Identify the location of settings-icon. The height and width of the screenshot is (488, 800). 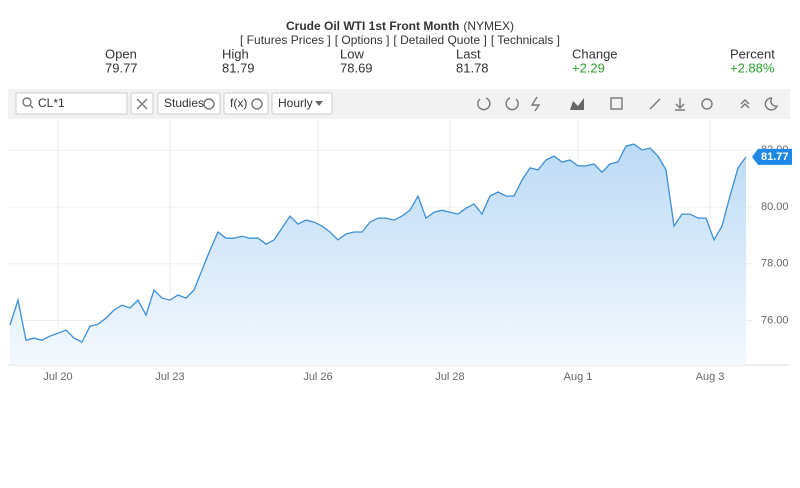
(707, 104).